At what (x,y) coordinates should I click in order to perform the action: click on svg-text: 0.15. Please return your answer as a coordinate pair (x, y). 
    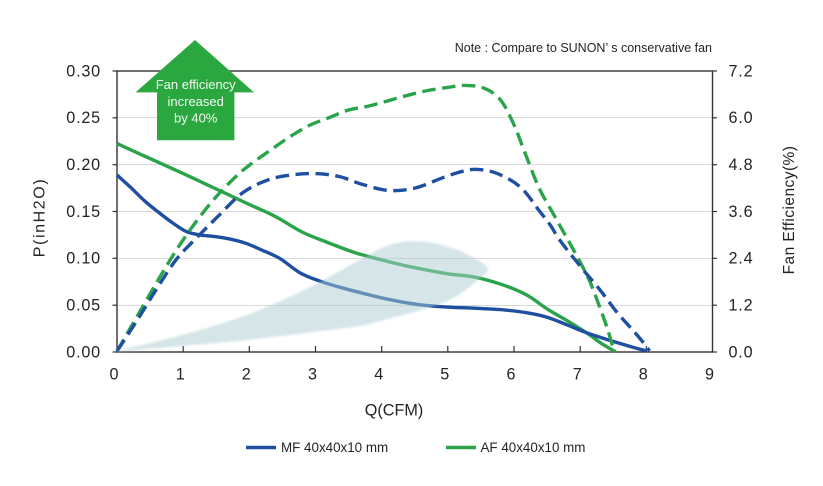
    Looking at the image, I should click on (83, 212).